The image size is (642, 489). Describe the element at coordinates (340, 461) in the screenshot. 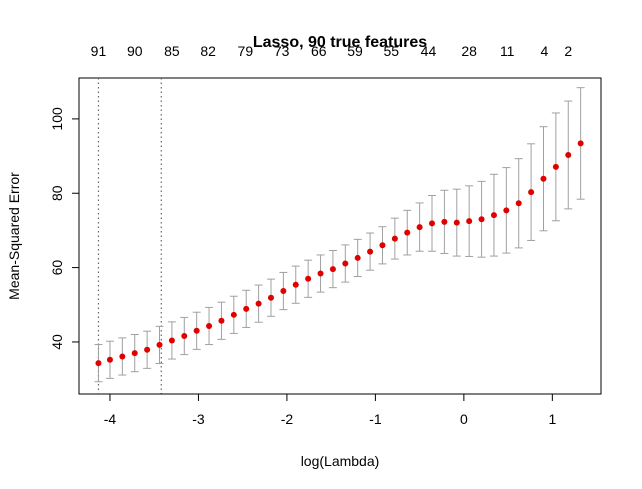

I see `x-axis-label: log(Lambda)` at that location.